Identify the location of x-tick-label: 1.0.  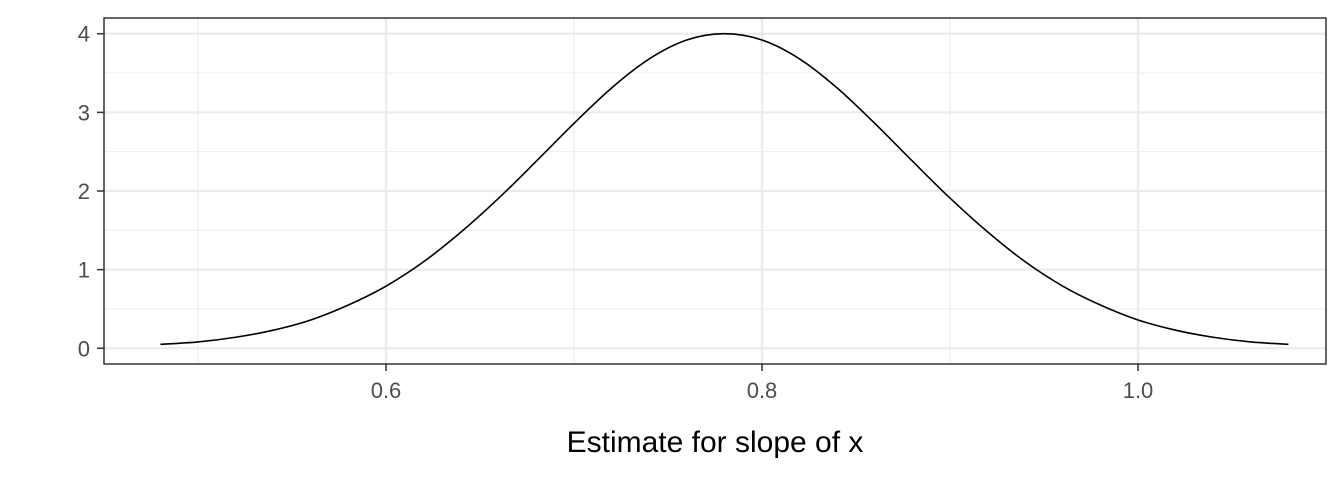
(1138, 390).